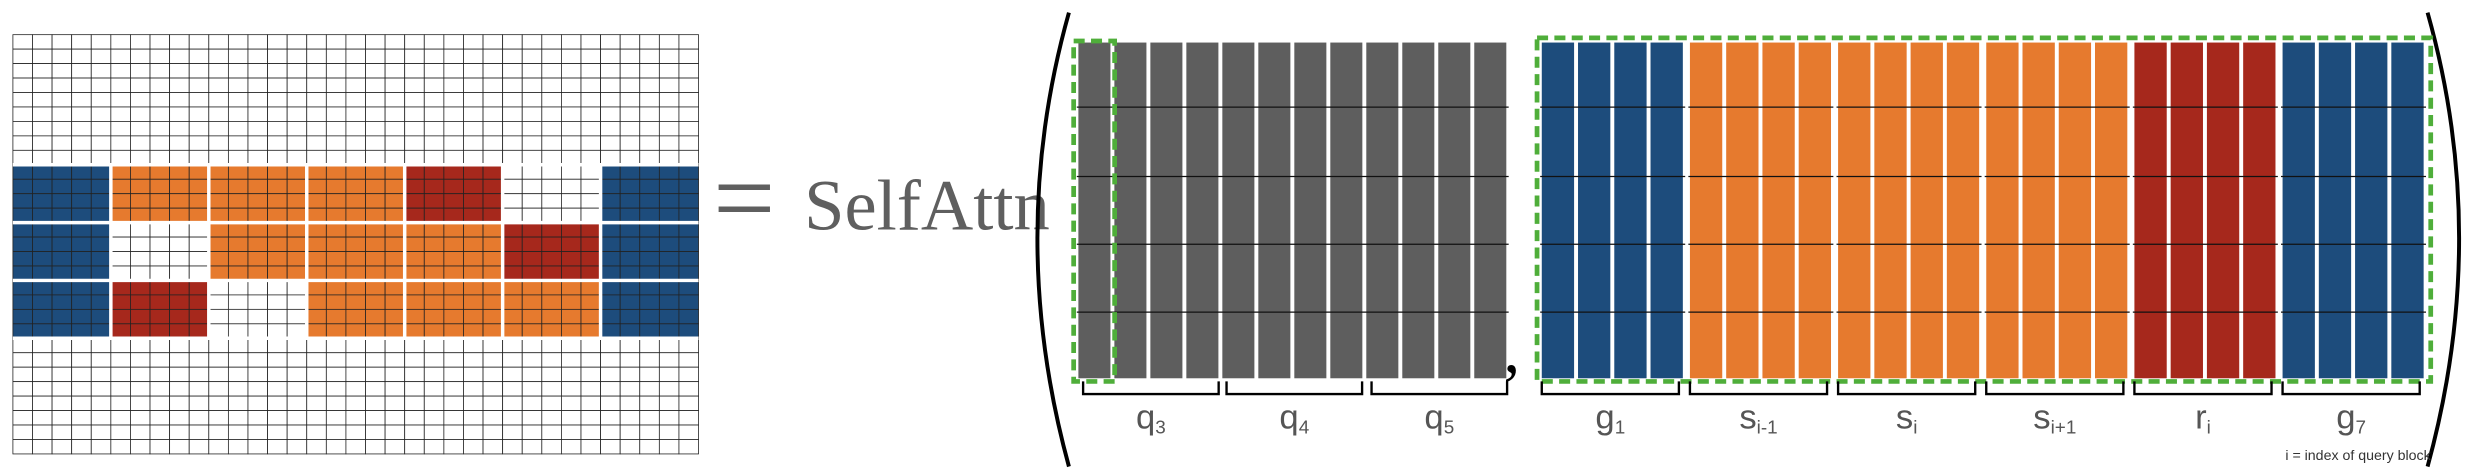 The height and width of the screenshot is (476, 2472). What do you see at coordinates (1767, 427) in the screenshot?
I see `label-sub: i-1` at bounding box center [1767, 427].